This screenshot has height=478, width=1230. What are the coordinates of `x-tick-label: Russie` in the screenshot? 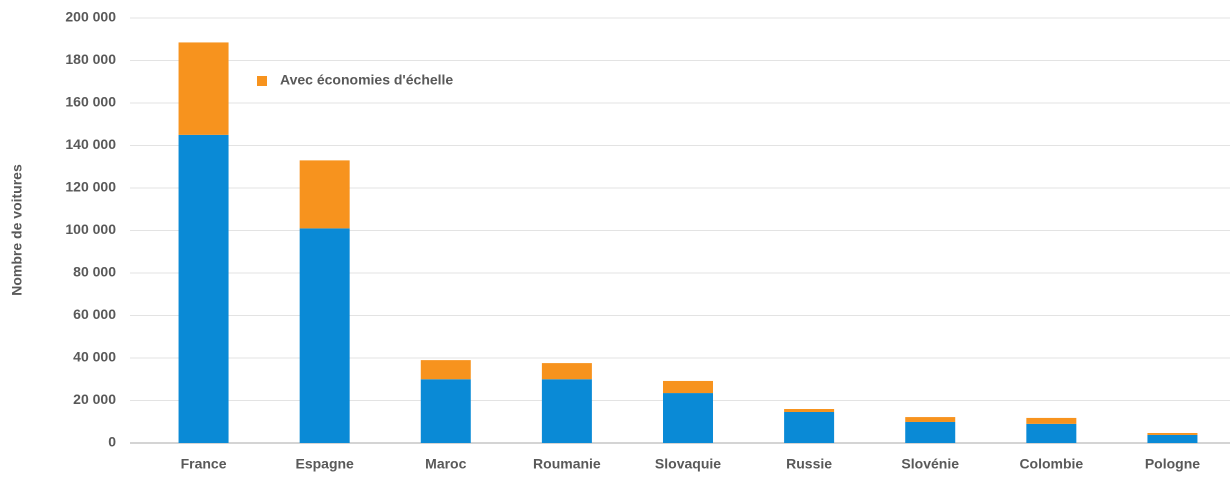 It's located at (809, 464).